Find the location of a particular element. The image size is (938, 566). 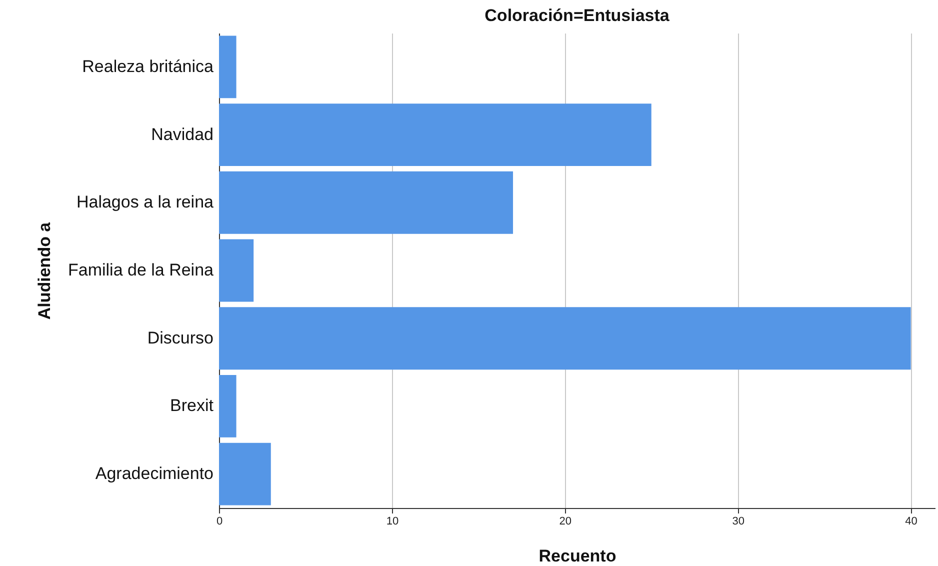

y-tick-label: Halagos a la reina is located at coordinates (145, 202).